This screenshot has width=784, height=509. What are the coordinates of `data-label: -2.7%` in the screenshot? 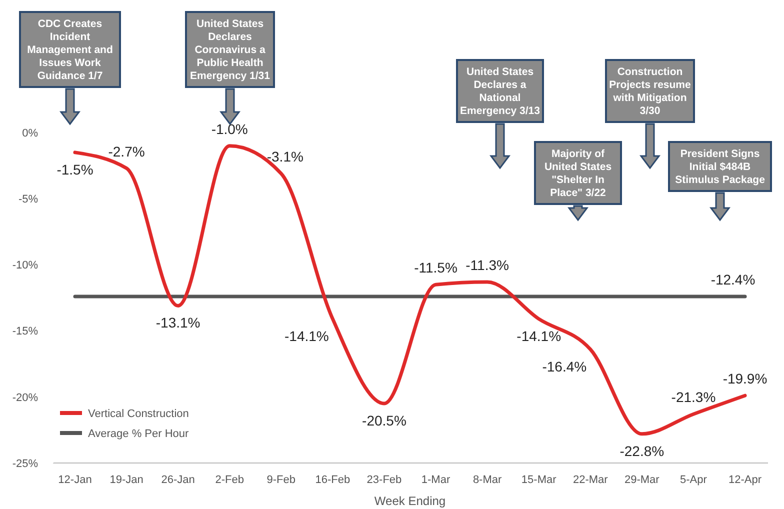 It's located at (126, 151).